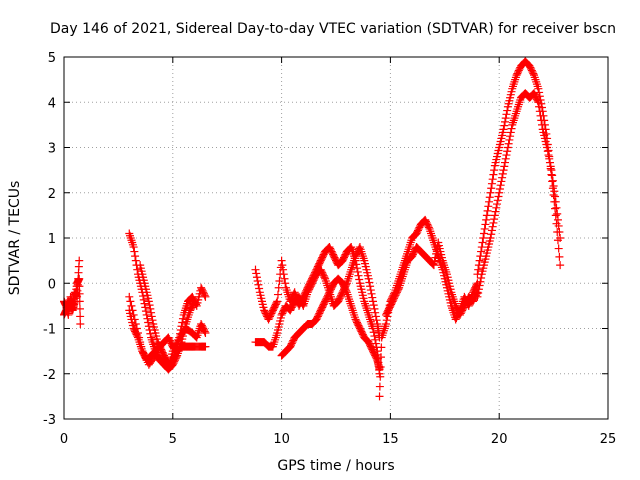 The image size is (640, 480). What do you see at coordinates (432, 278) in the screenshot?
I see `series-k` at bounding box center [432, 278].